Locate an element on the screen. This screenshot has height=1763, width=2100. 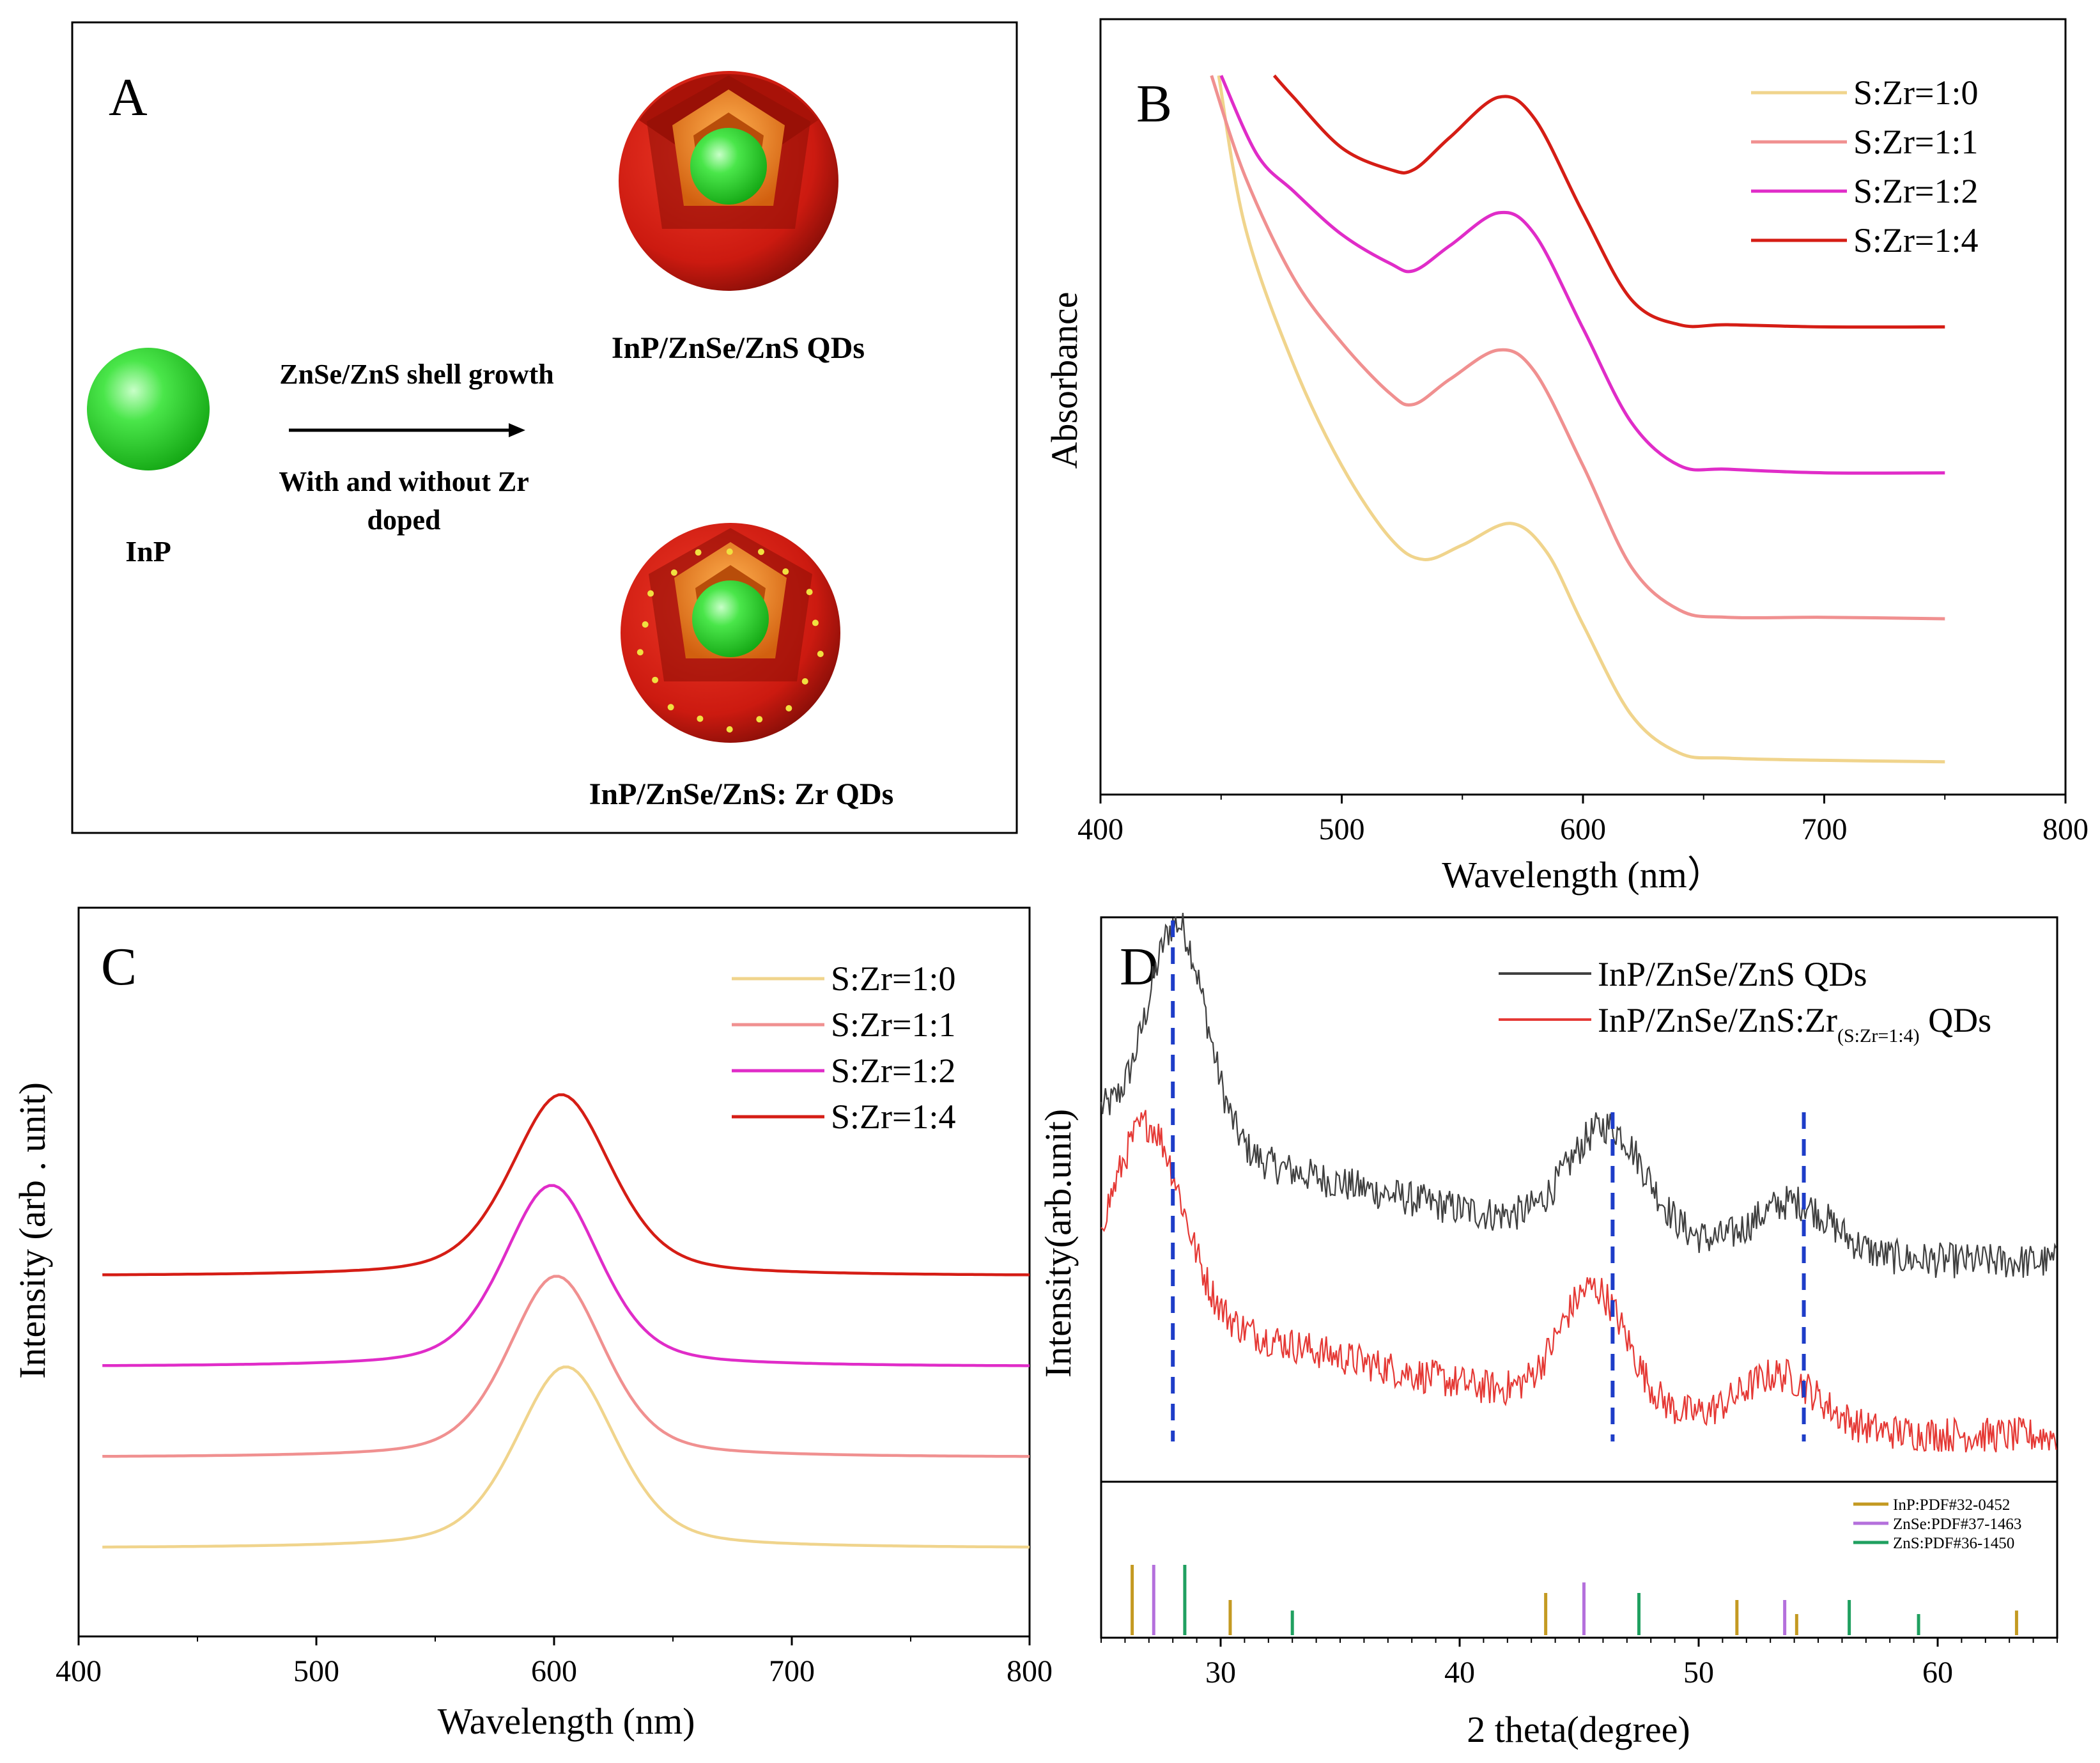
panel-d-legend-label: InP/ZnSe/ZnS QDs is located at coordinates (1733, 974).